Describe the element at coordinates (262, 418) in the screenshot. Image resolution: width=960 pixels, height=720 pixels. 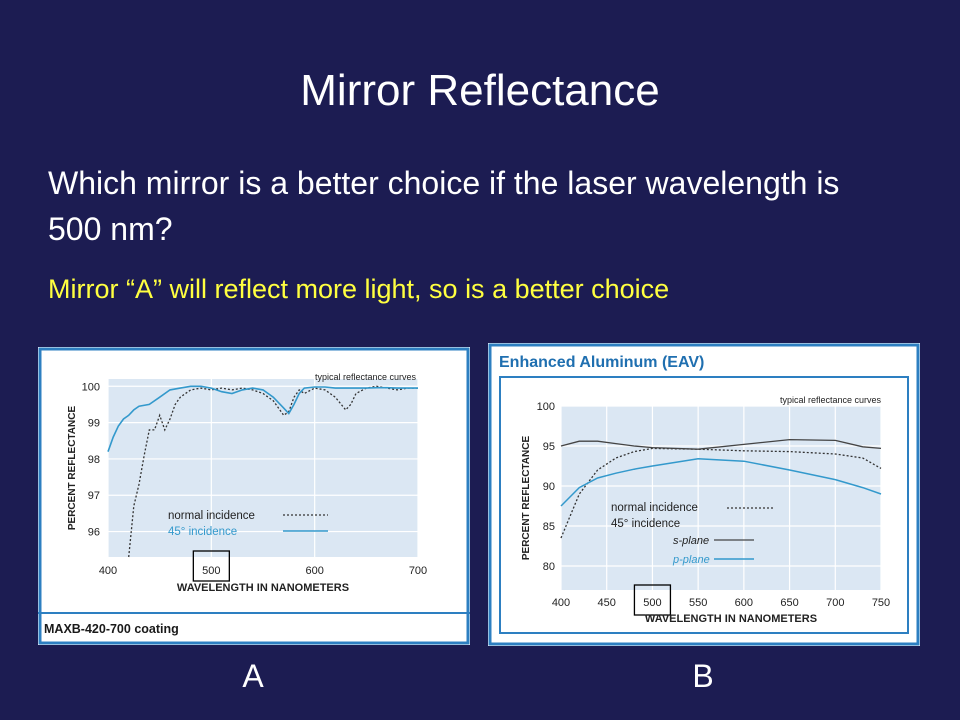
I see `series-45-incidence` at that location.